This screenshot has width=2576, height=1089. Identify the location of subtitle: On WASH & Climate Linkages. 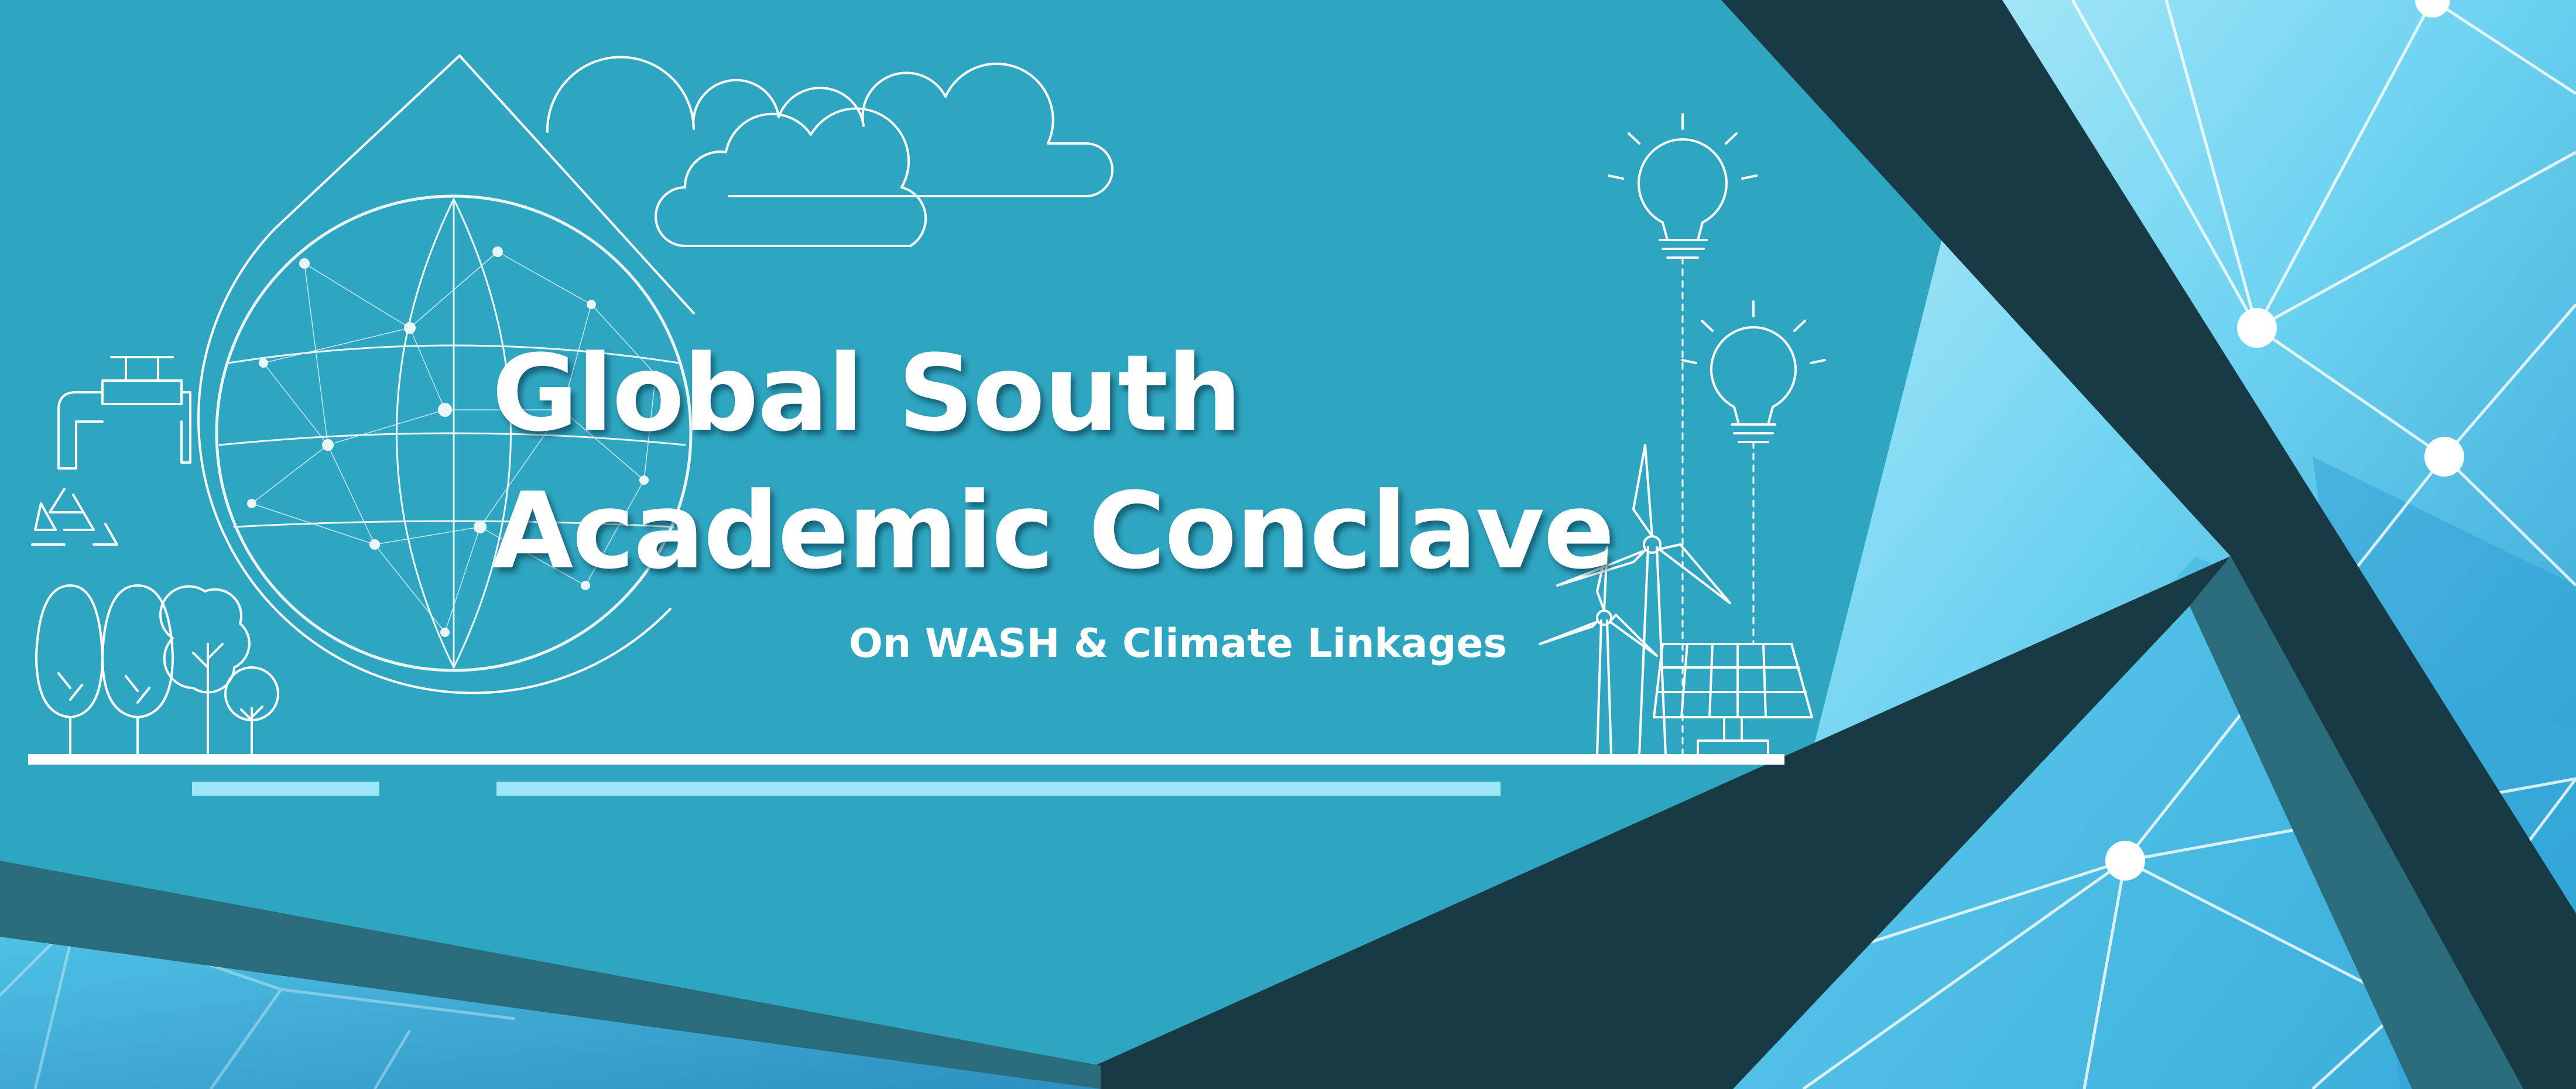
(1178, 644).